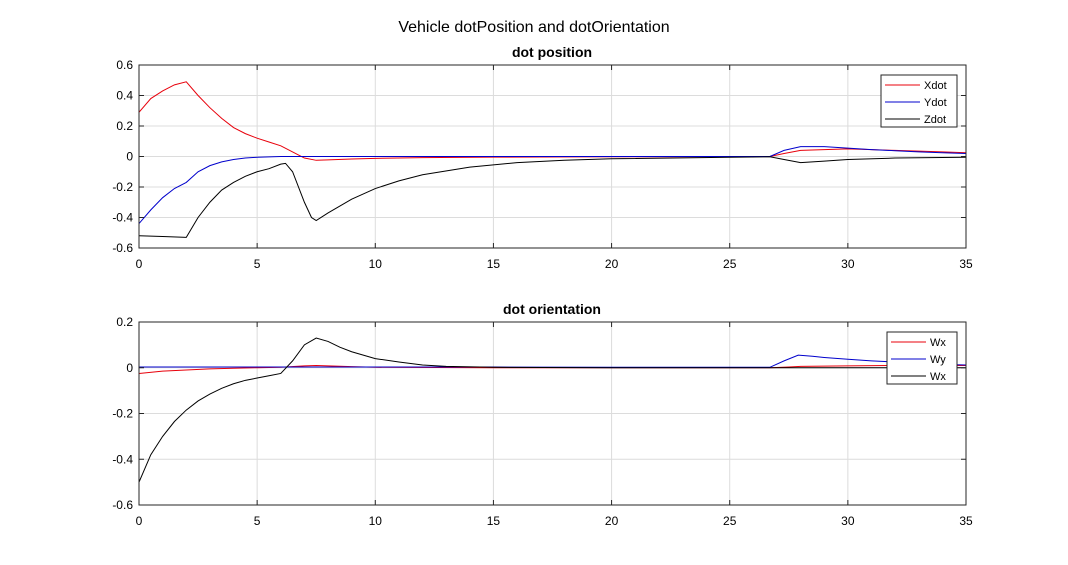  Describe the element at coordinates (124, 65) in the screenshot. I see `y-tick-label: 0.6` at that location.